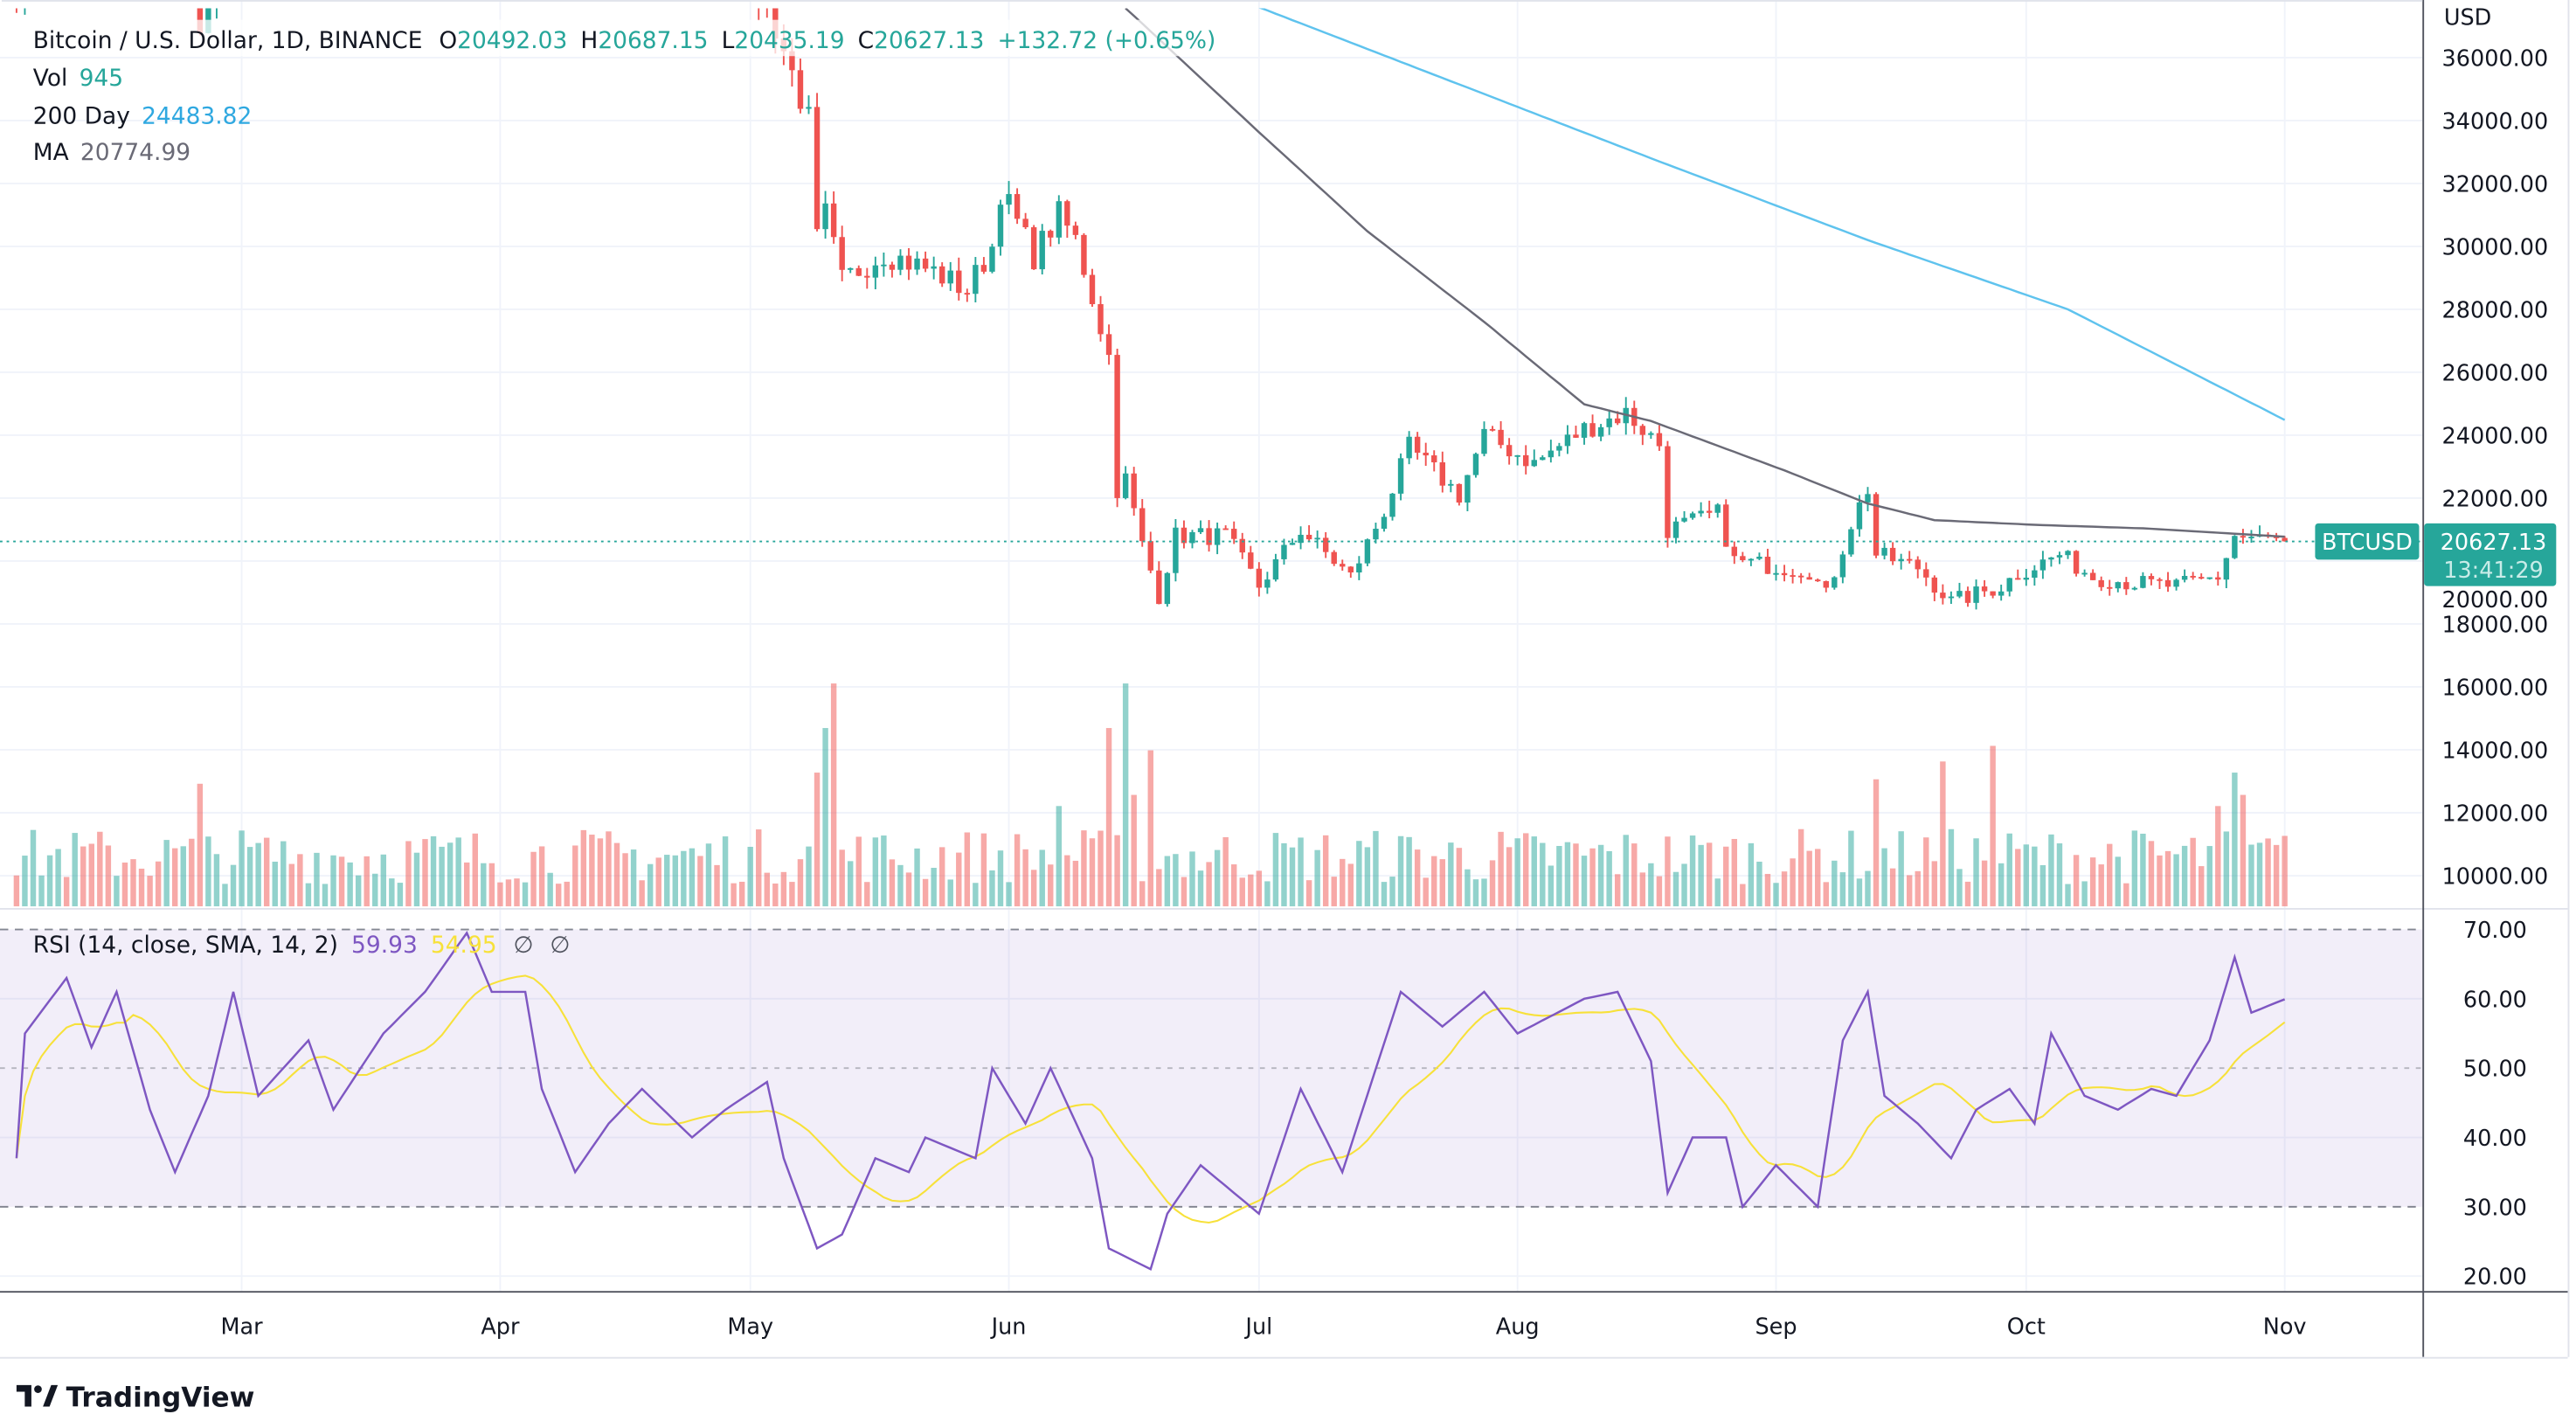 This screenshot has height=1428, width=2576. I want to click on ma200-legend: 200 Day 24483.82, so click(143, 116).